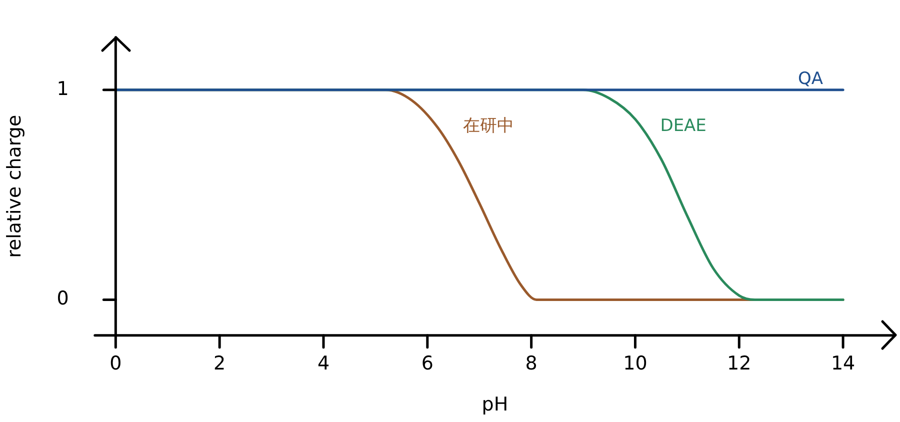 The image size is (900, 422). Describe the element at coordinates (635, 363) in the screenshot. I see `x-tick-label: 10` at that location.